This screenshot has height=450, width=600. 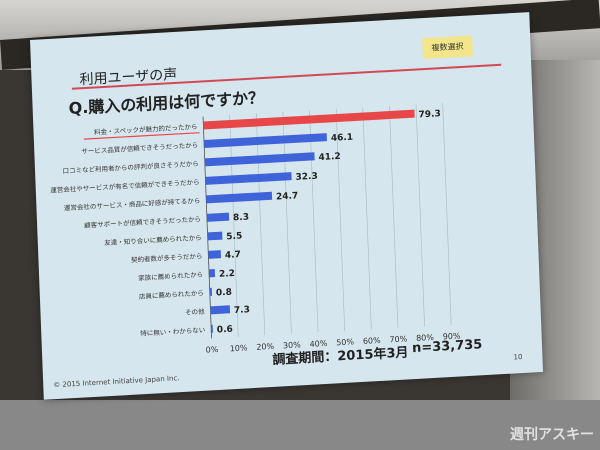 What do you see at coordinates (172, 331) in the screenshot?
I see `category-label: 特に無い・わからない` at bounding box center [172, 331].